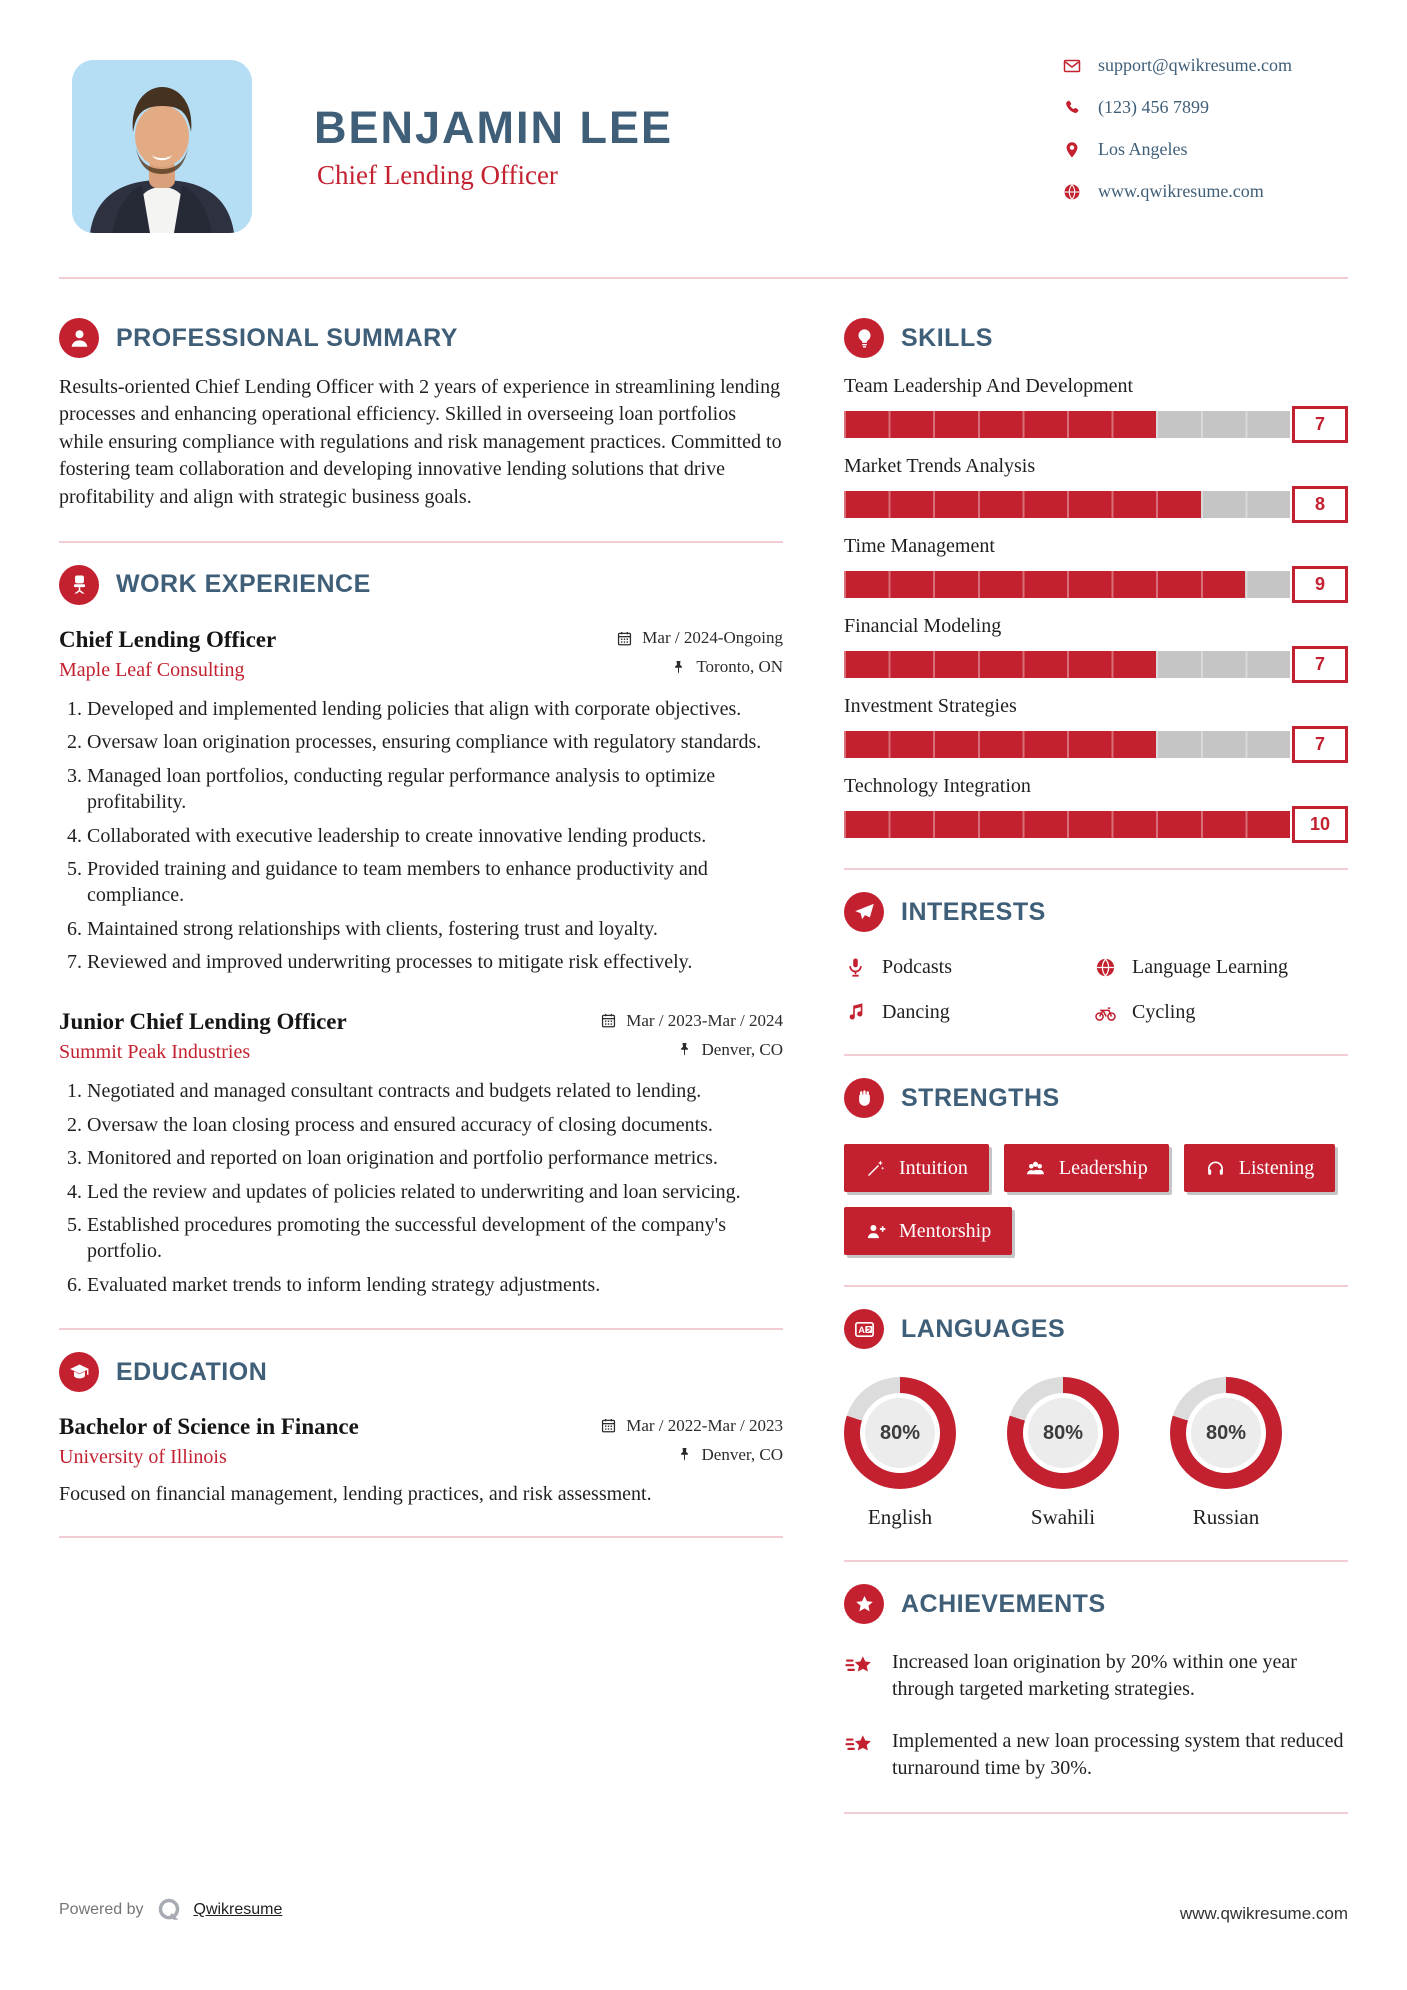 The height and width of the screenshot is (1990, 1407). I want to click on languages-title: LANGUAGES, so click(983, 1328).